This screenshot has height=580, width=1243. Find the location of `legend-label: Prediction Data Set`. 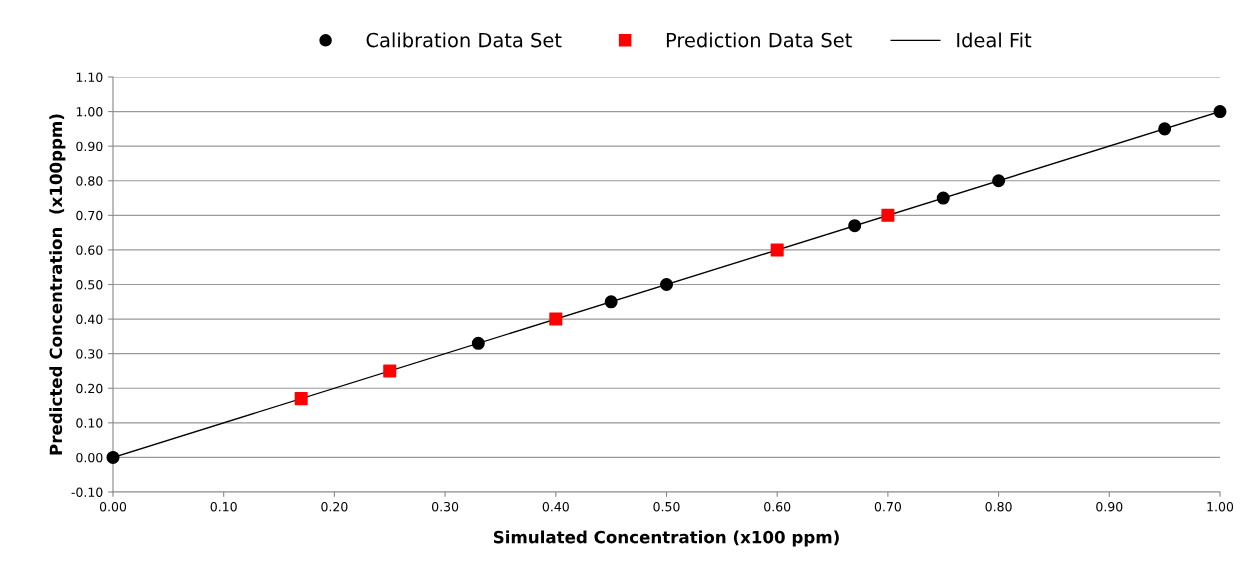

legend-label: Prediction Data Set is located at coordinates (759, 40).